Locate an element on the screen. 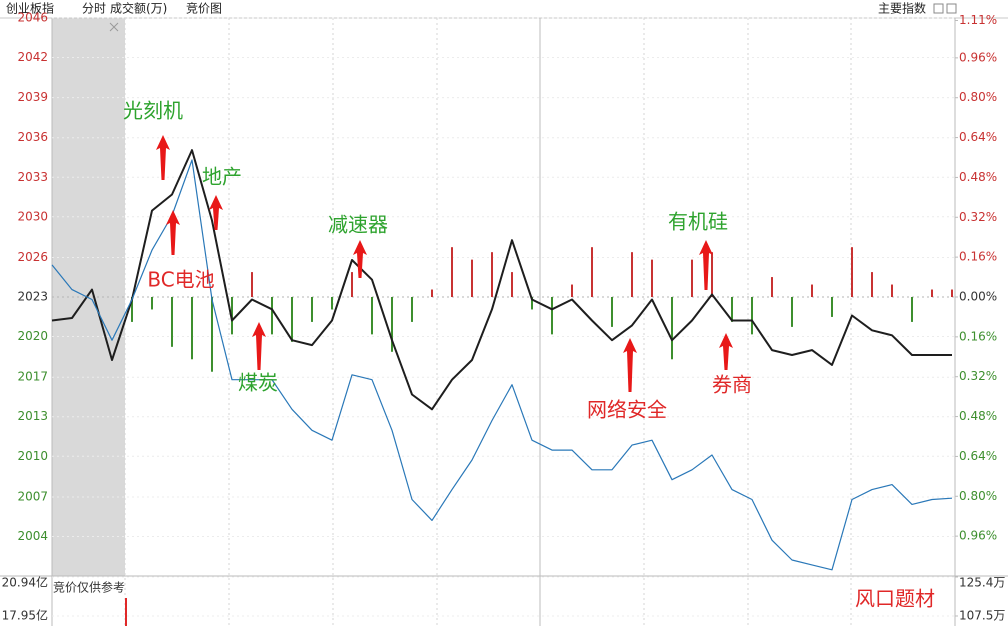 Image resolution: width=1008 pixels, height=626 pixels. y-tick-label: 2036 is located at coordinates (32, 137).